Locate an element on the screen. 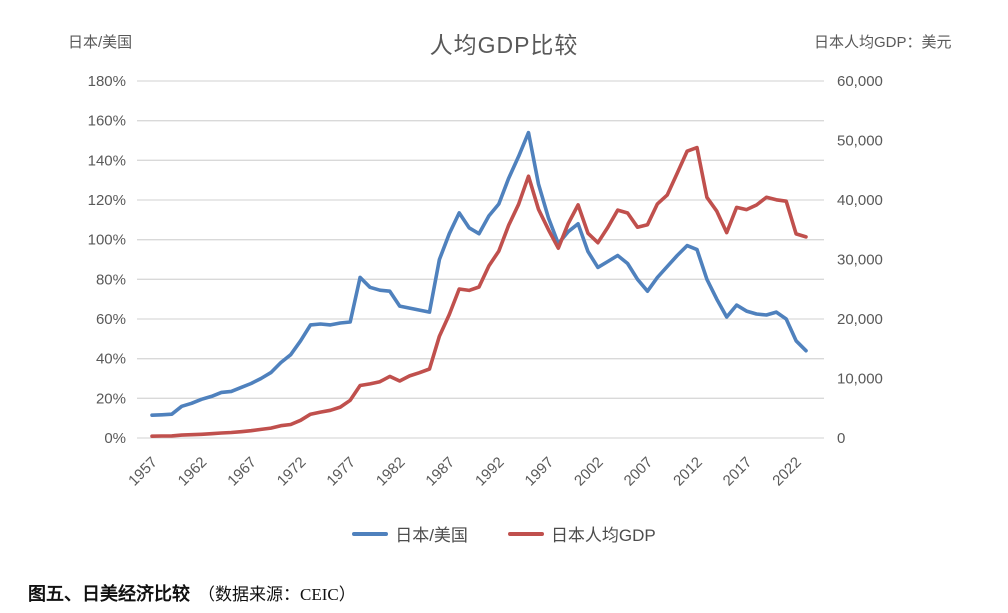 The width and height of the screenshot is (1008, 613). figure-caption: 图五、日美经济比较 （数据来源：CEIC） is located at coordinates (192, 593).